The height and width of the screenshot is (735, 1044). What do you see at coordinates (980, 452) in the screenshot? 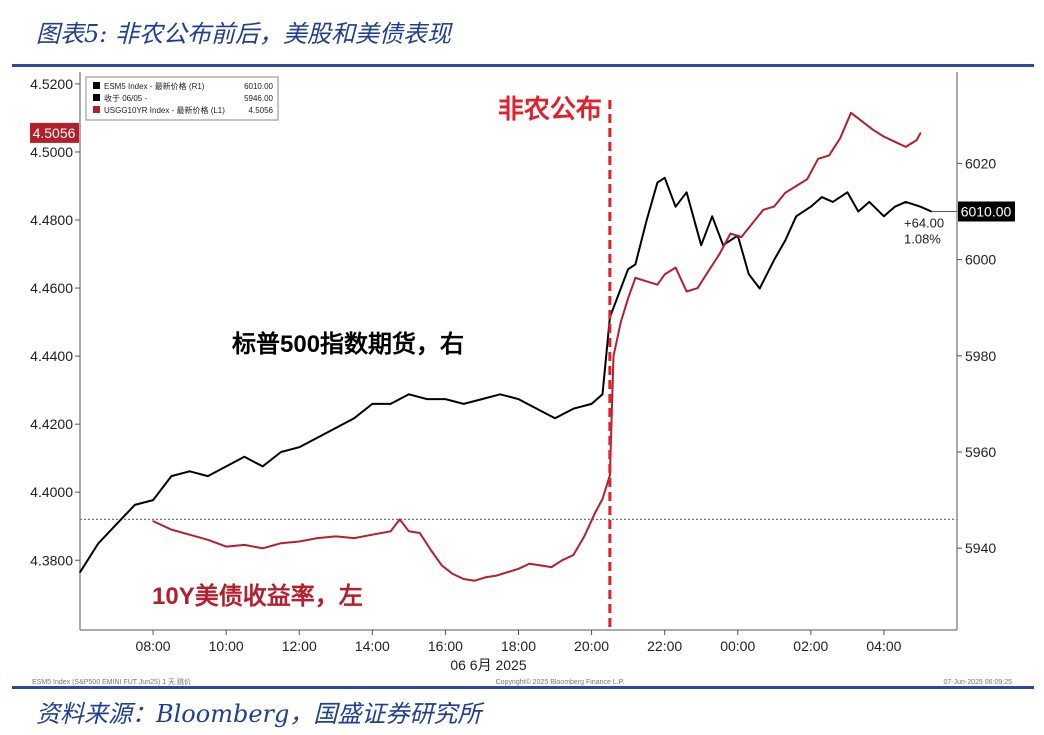
I see `right-tick-label: 5960` at bounding box center [980, 452].